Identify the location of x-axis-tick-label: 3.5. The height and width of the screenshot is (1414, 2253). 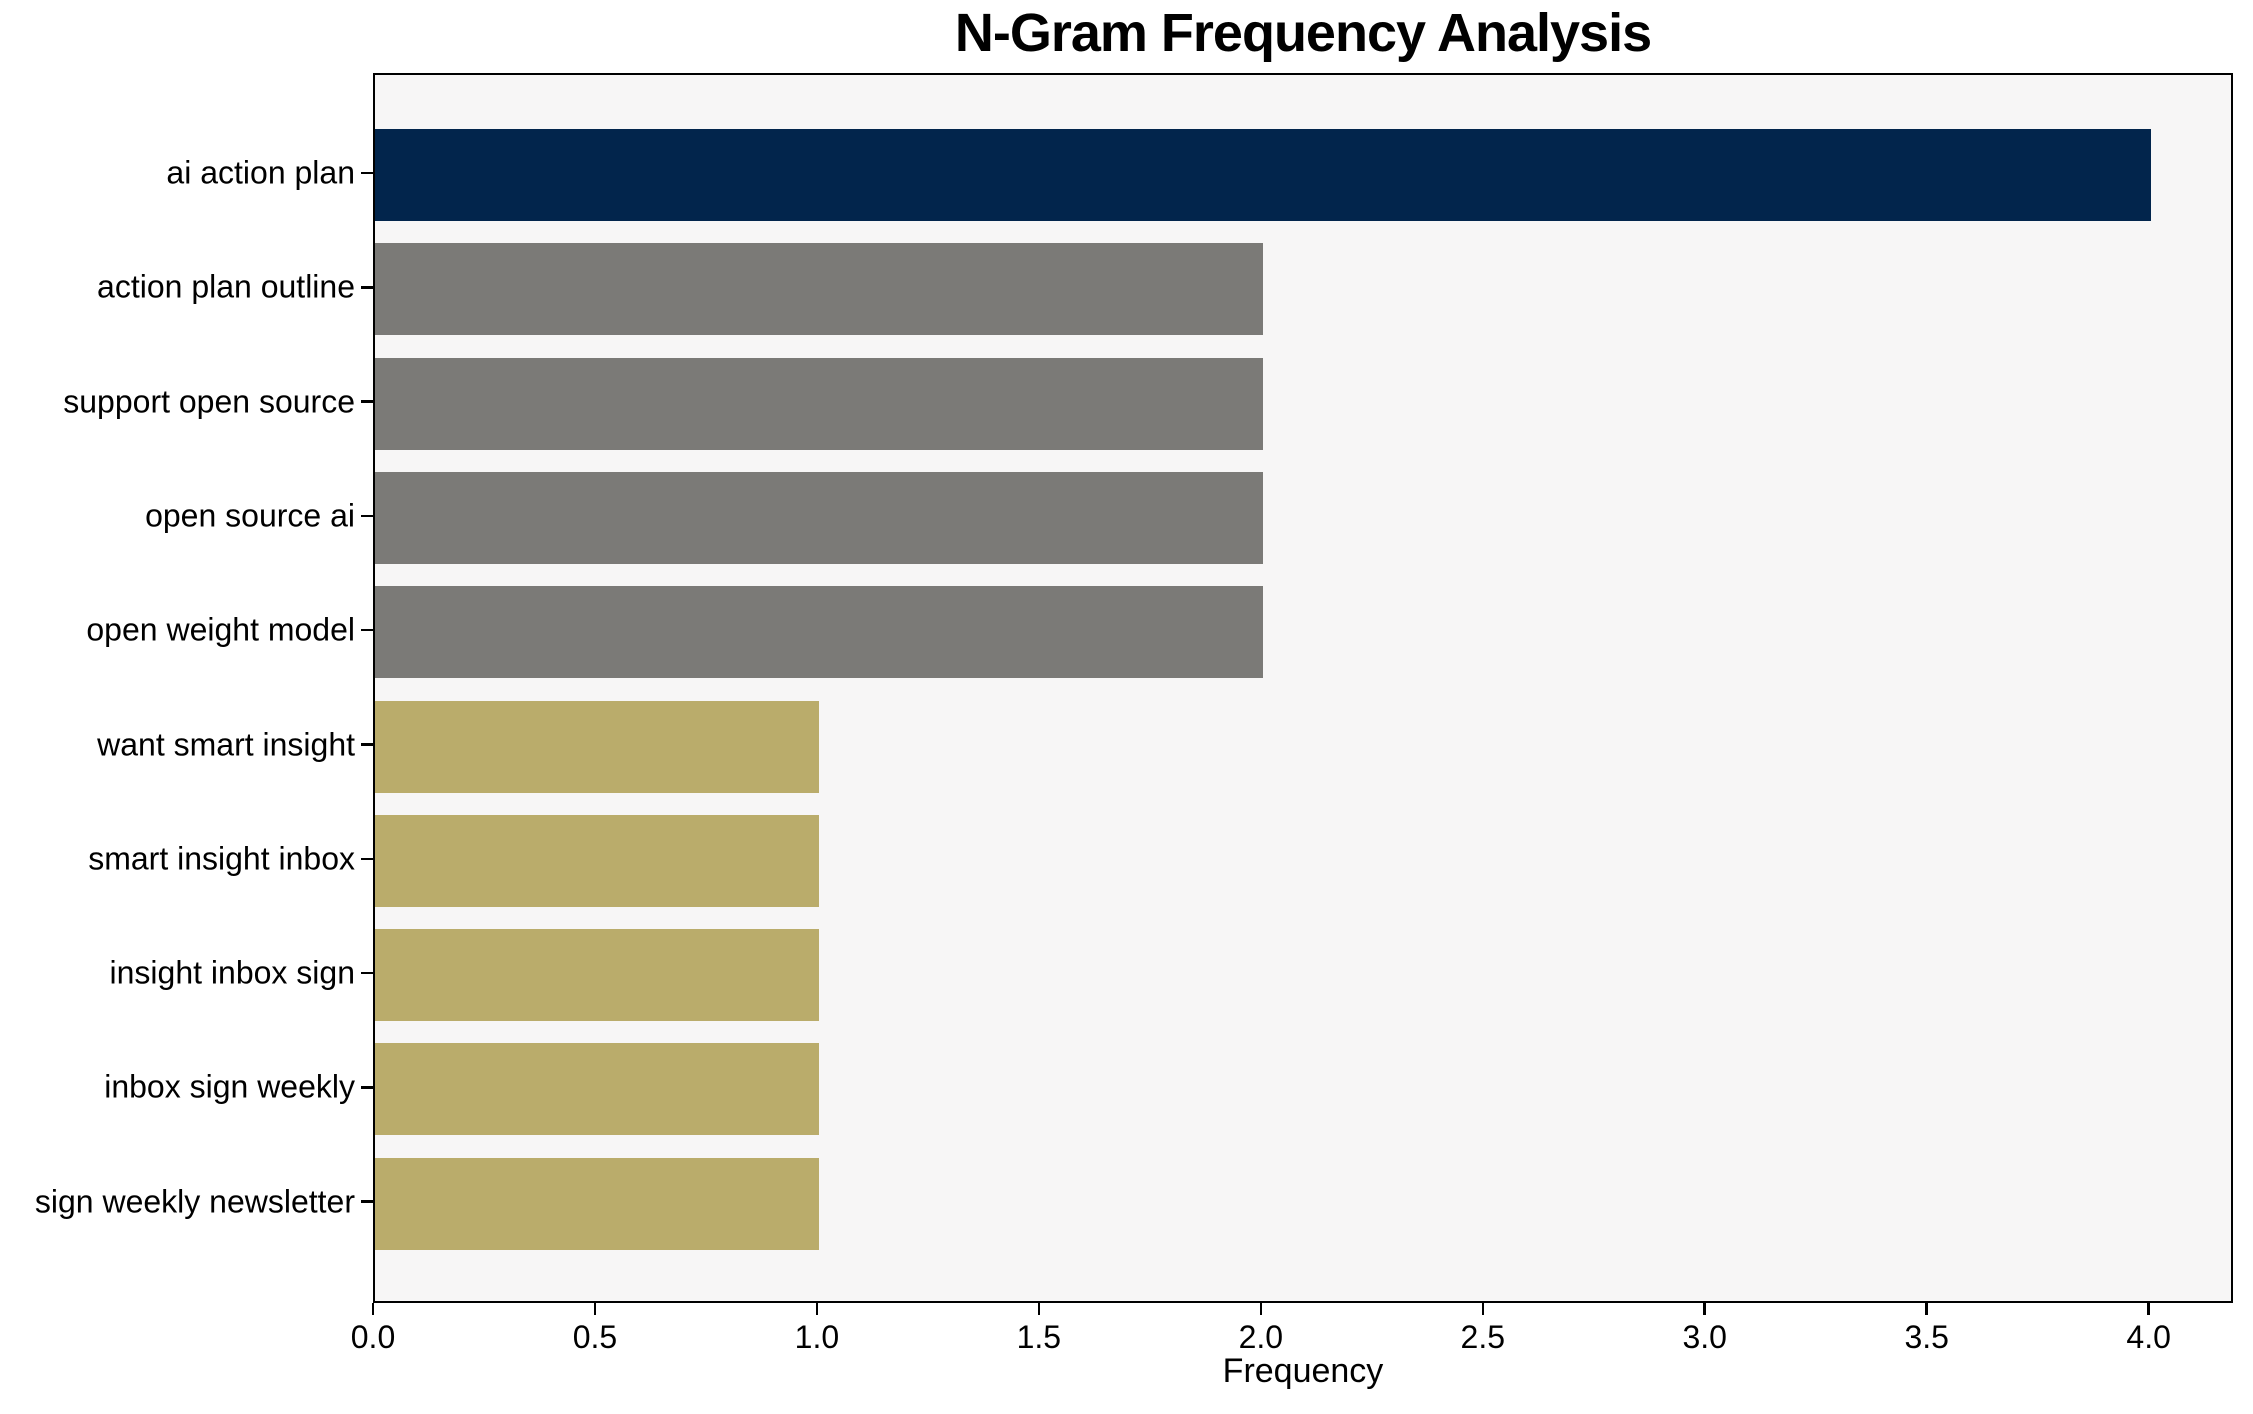
(1926, 1337).